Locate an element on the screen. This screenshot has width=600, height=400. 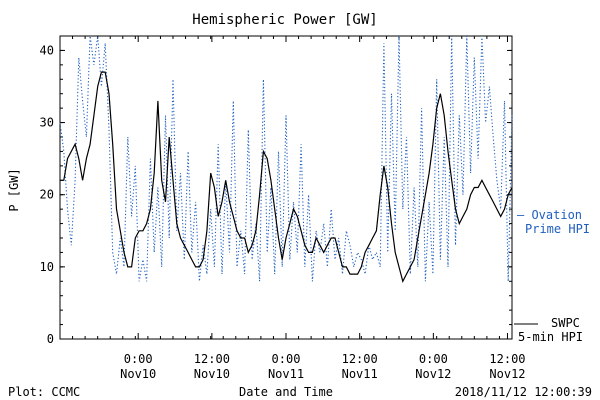
y-tick-label: 10 is located at coordinates (47, 267).